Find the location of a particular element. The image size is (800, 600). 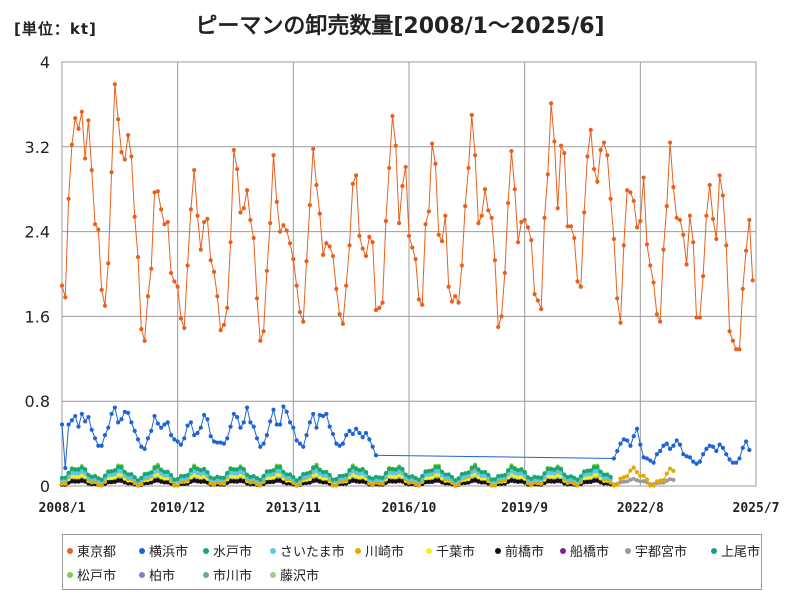

x-tick-label: 2010/12 is located at coordinates (177, 508).